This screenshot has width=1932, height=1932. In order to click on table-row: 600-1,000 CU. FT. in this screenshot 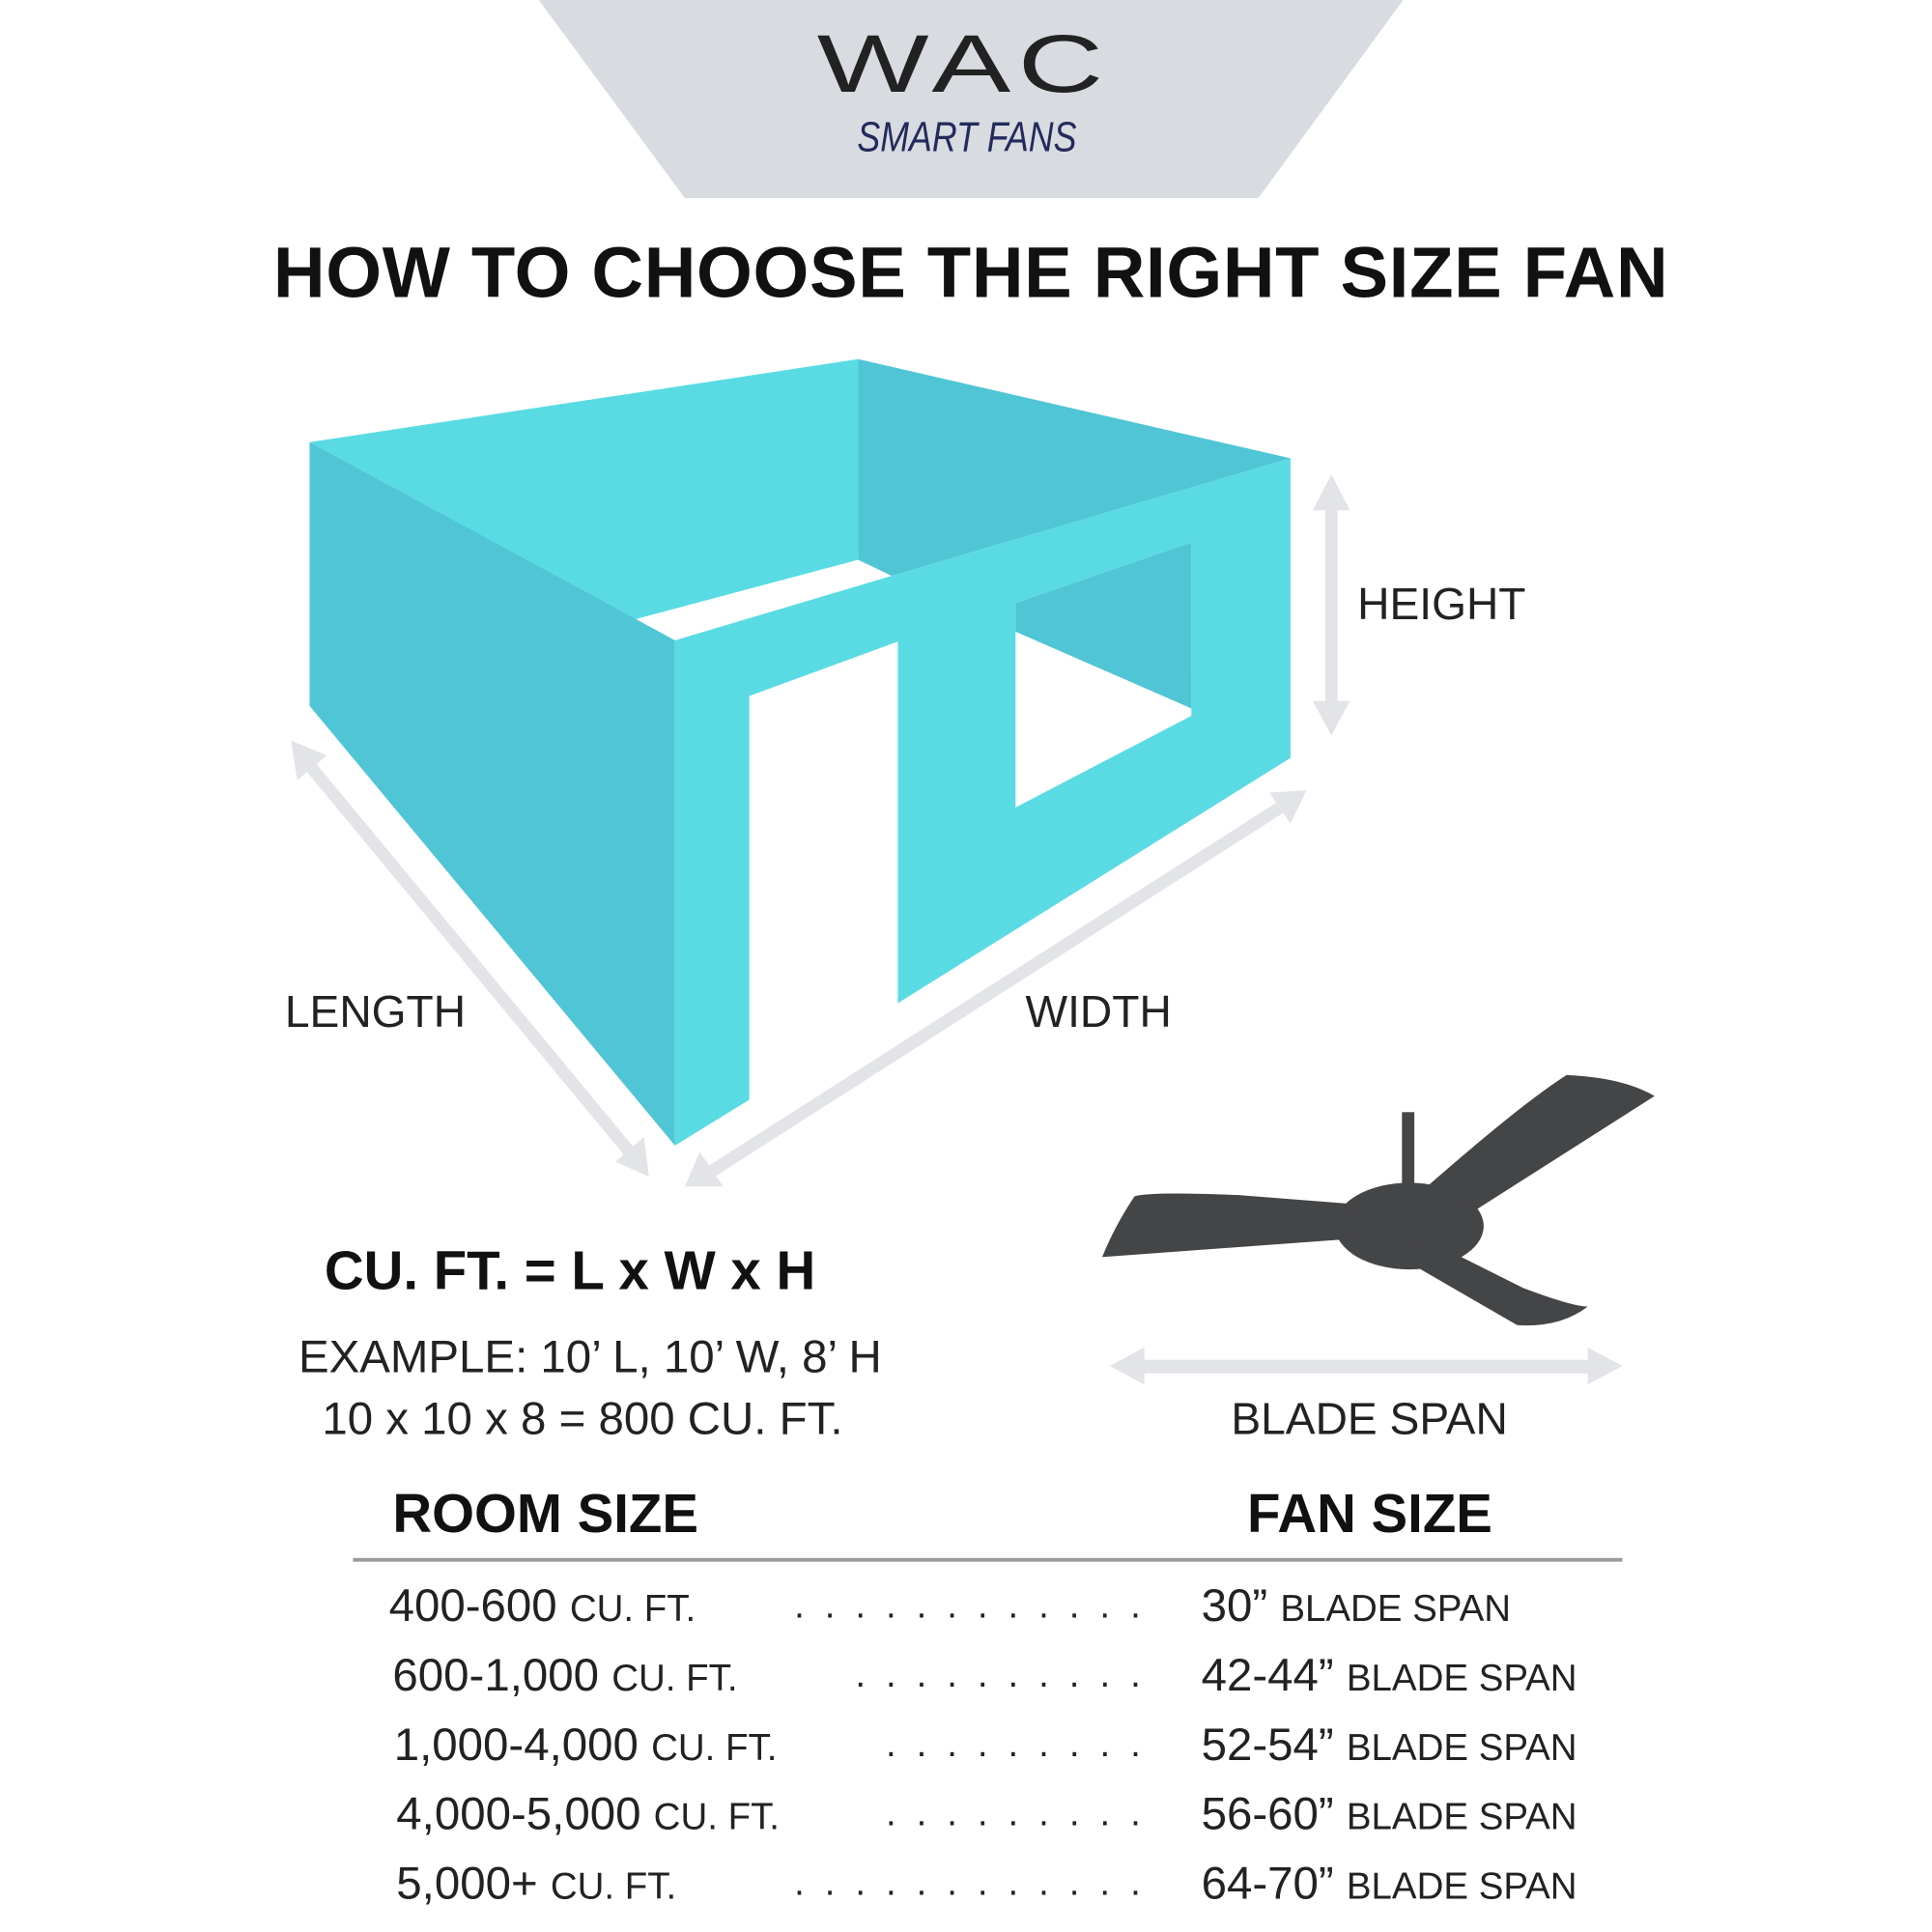, I will do `click(564, 1676)`.